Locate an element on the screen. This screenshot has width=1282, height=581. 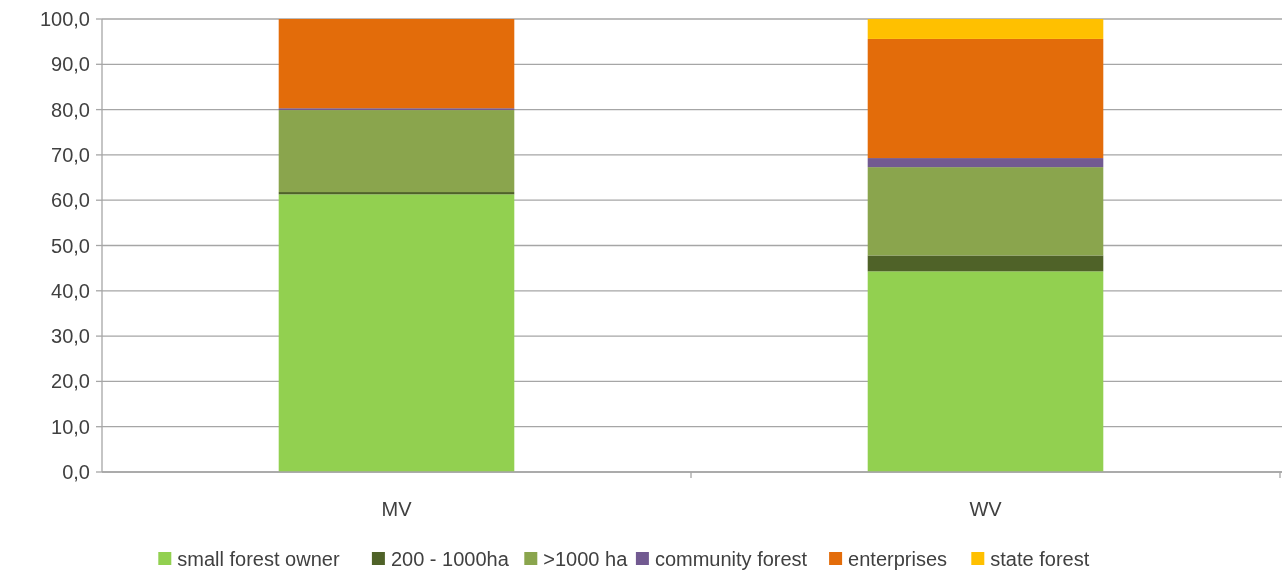
legend-label: 200 - 1000ha is located at coordinates (450, 559).